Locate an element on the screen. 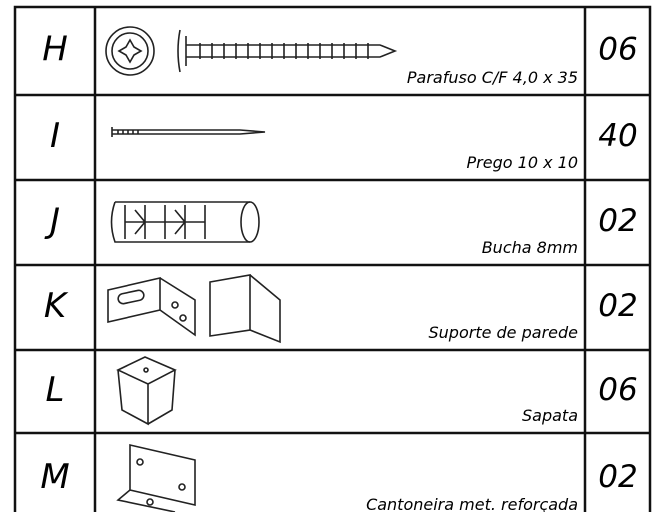 The width and height of the screenshot is (660, 512). screw-icon is located at coordinates (251, 51).